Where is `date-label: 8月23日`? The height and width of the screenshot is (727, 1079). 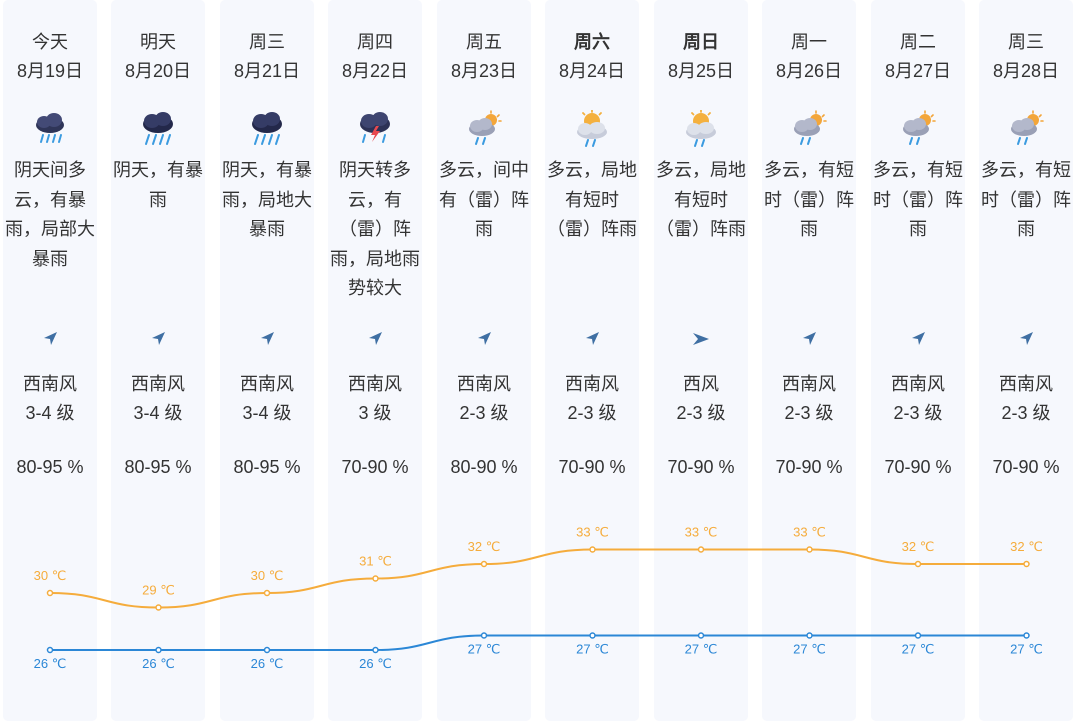
date-label: 8月23日 is located at coordinates (484, 71).